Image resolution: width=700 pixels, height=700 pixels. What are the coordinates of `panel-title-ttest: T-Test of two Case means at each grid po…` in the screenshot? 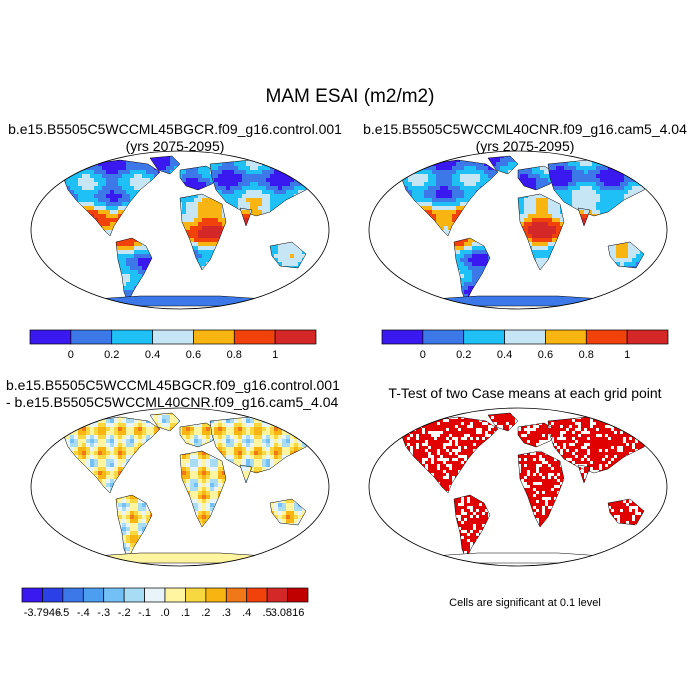 It's located at (525, 393).